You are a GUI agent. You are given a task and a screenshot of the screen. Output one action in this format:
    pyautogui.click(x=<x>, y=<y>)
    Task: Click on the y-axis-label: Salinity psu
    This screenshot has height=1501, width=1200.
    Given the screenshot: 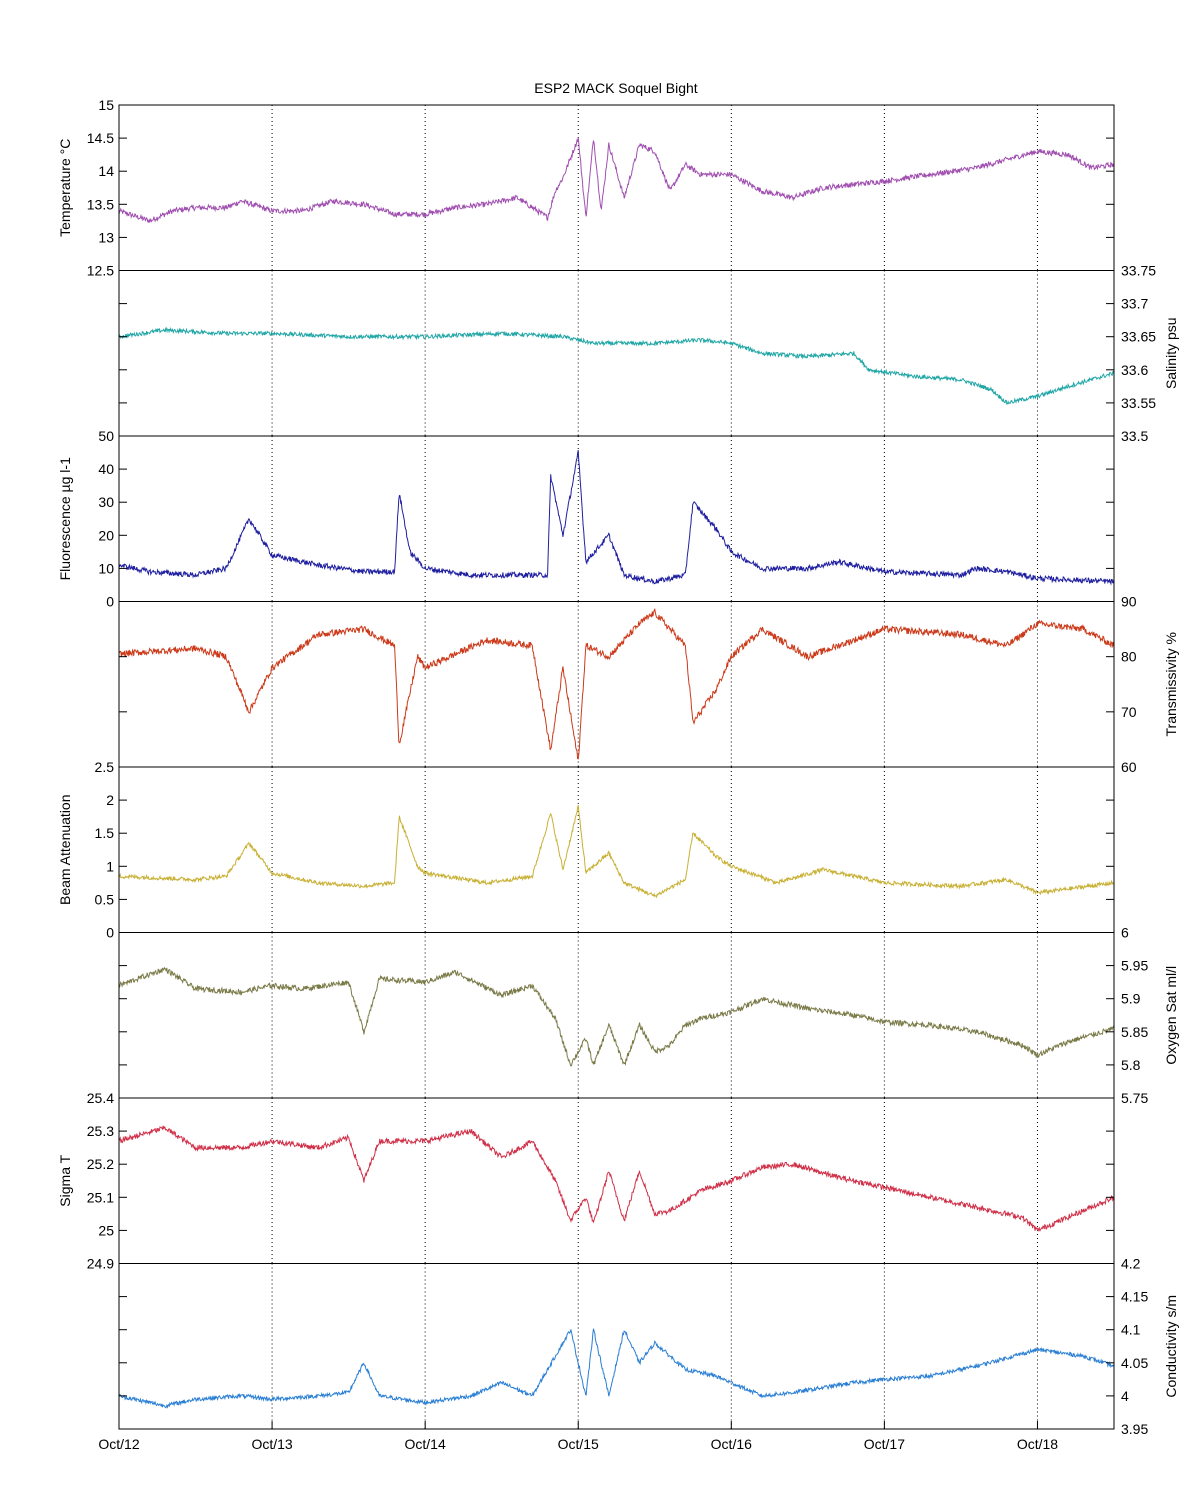 What is the action you would take?
    pyautogui.click(x=1171, y=353)
    